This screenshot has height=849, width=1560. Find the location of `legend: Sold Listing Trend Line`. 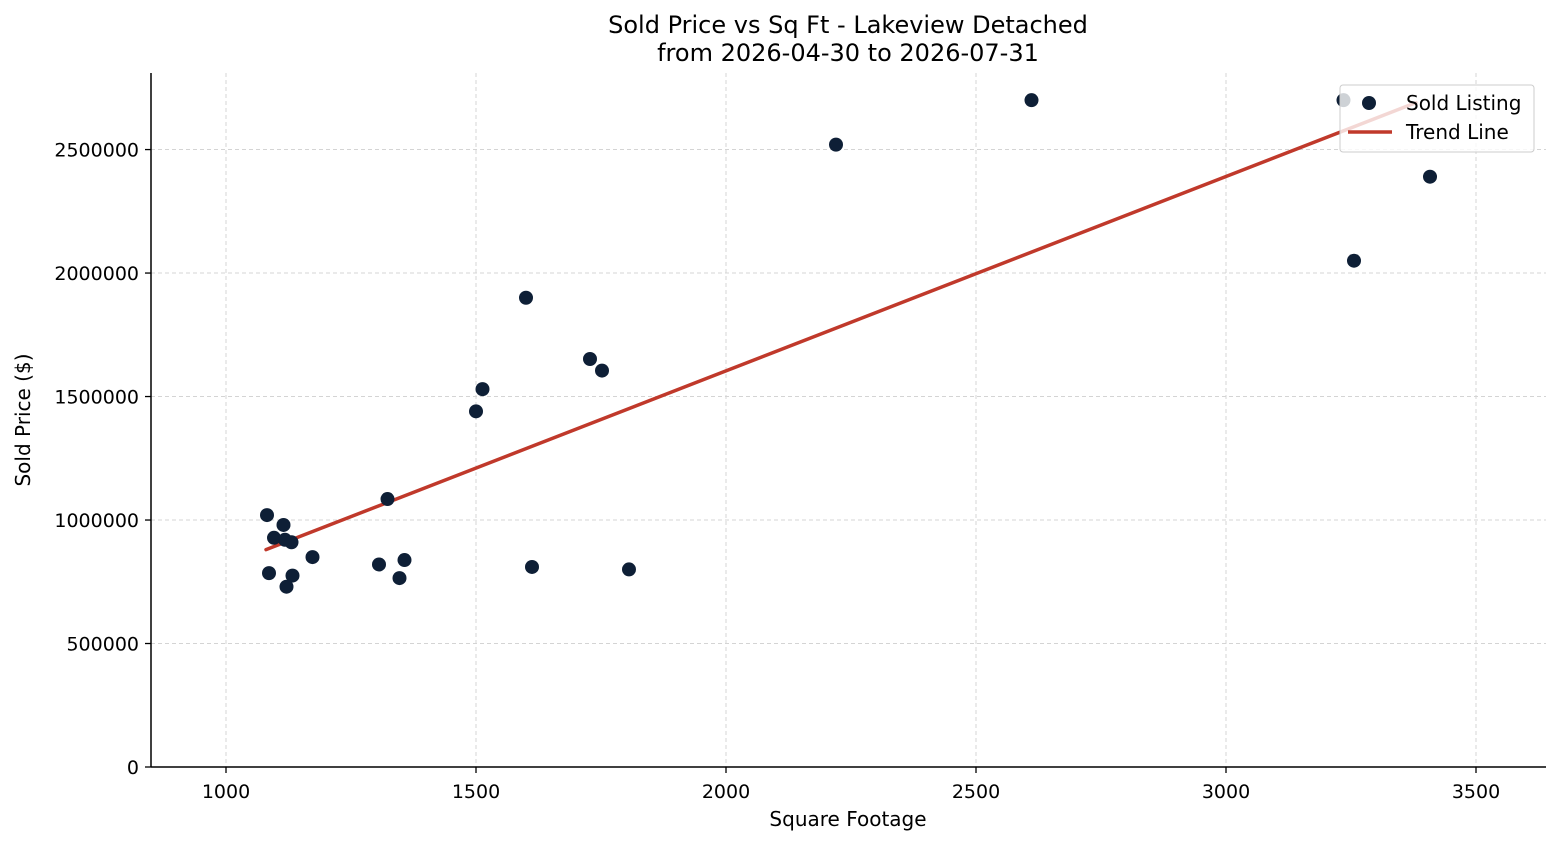

legend: Sold Listing Trend Line is located at coordinates (1437, 118).